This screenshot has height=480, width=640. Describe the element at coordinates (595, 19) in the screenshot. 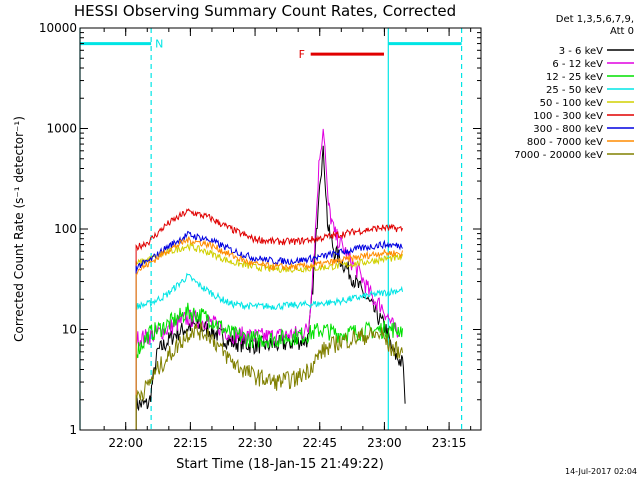

I see `legend-header-line: Det 1,3,5,6,7,9,` at that location.